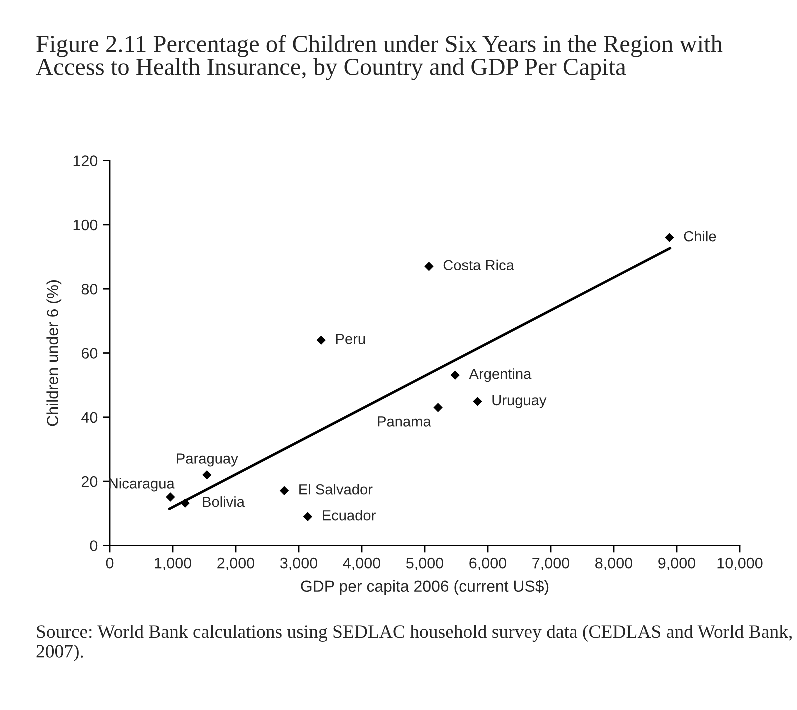  Describe the element at coordinates (362, 564) in the screenshot. I see `x-tick-label: 4,000` at that location.